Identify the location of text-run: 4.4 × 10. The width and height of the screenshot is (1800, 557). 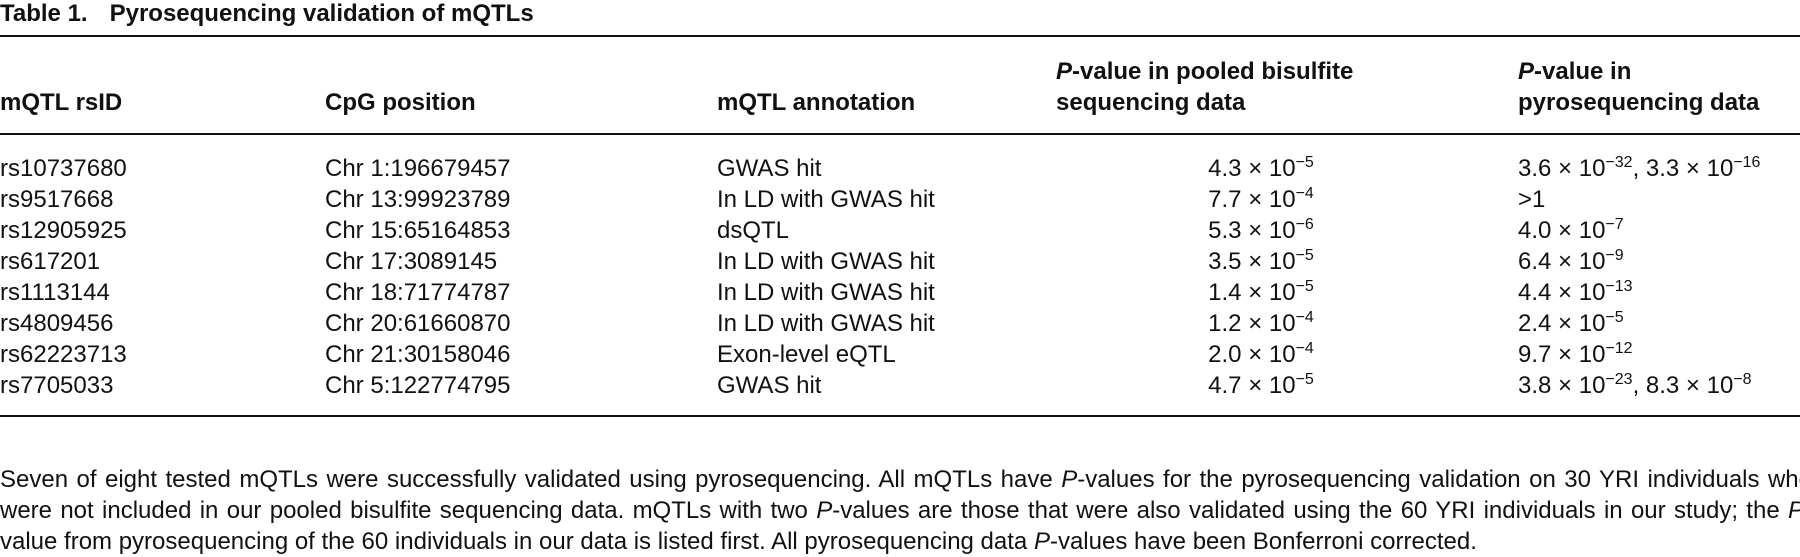
(1562, 292).